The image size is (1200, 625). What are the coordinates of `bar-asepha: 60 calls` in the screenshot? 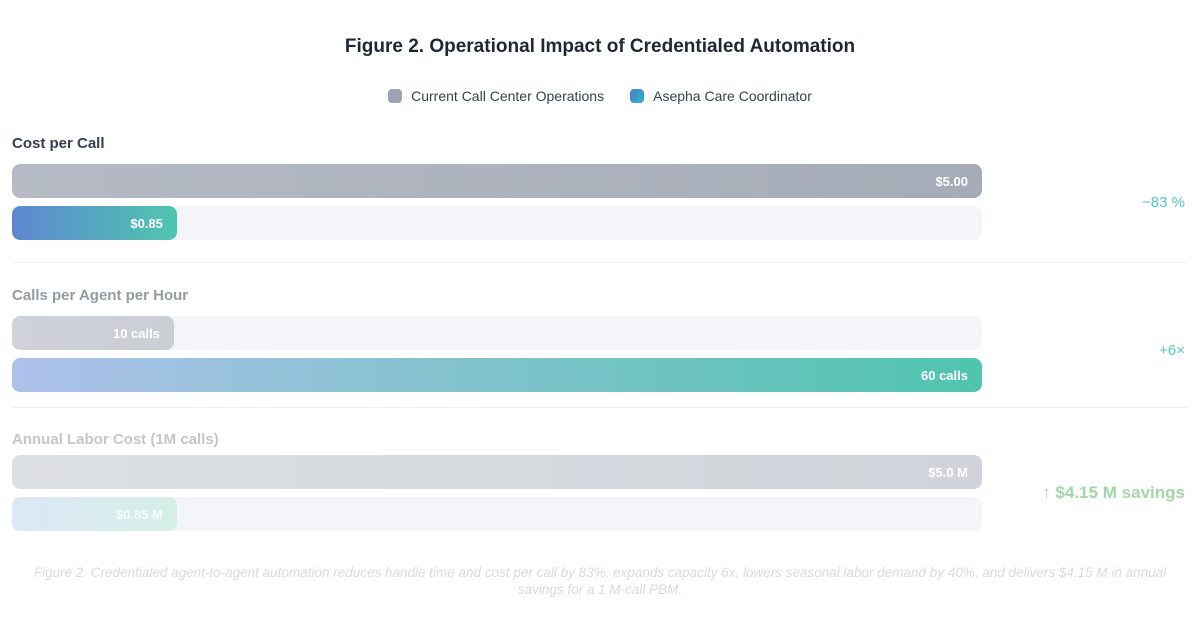 It's located at (497, 375).